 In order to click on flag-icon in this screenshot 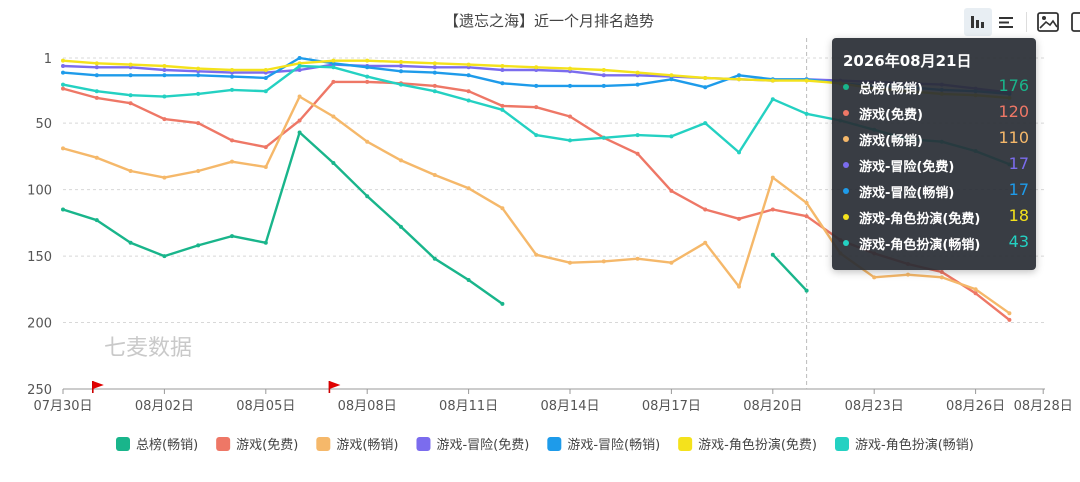, I will do `click(334, 387)`.